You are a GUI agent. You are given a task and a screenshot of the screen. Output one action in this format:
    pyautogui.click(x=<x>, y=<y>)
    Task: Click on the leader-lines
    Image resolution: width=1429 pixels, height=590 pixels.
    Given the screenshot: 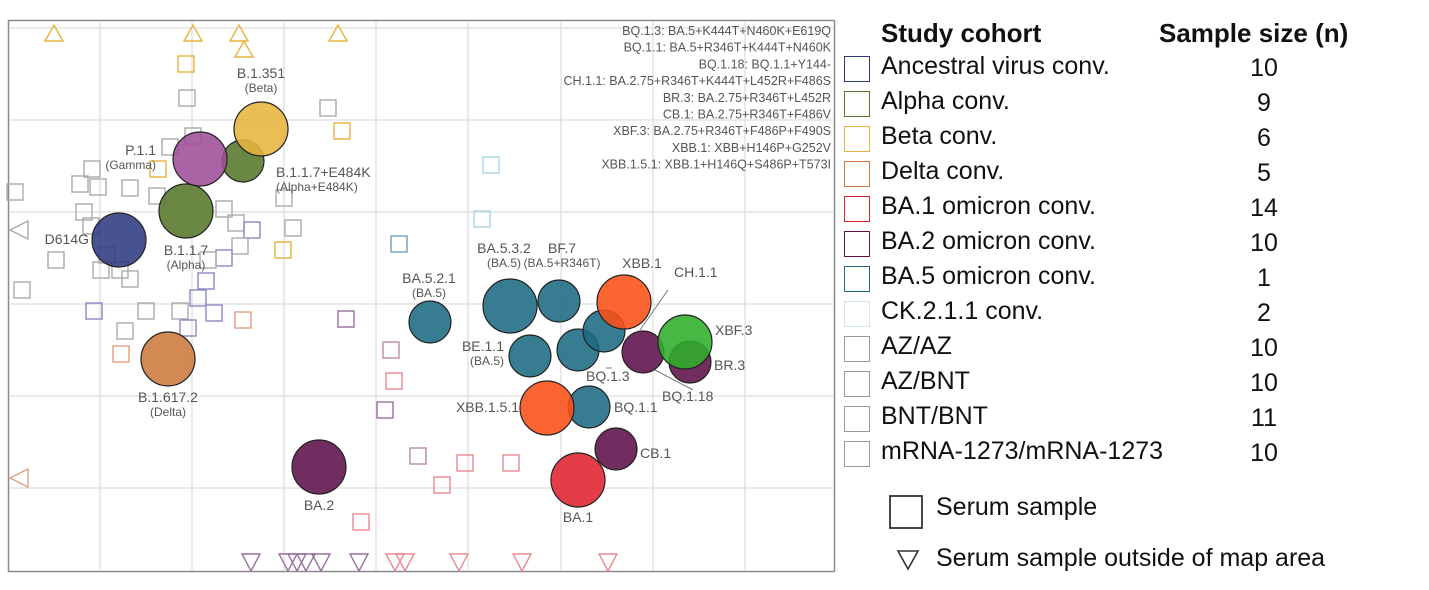 What is the action you would take?
    pyautogui.click(x=650, y=340)
    